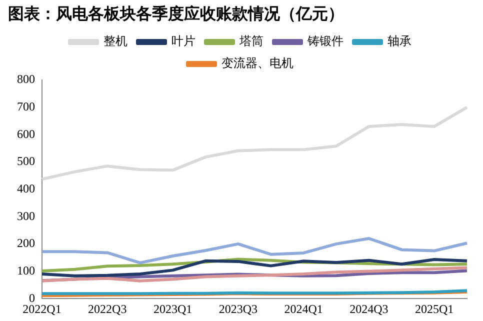  What do you see at coordinates (369, 309) in the screenshot?
I see `x-tick-label: 2024Q3` at bounding box center [369, 309].